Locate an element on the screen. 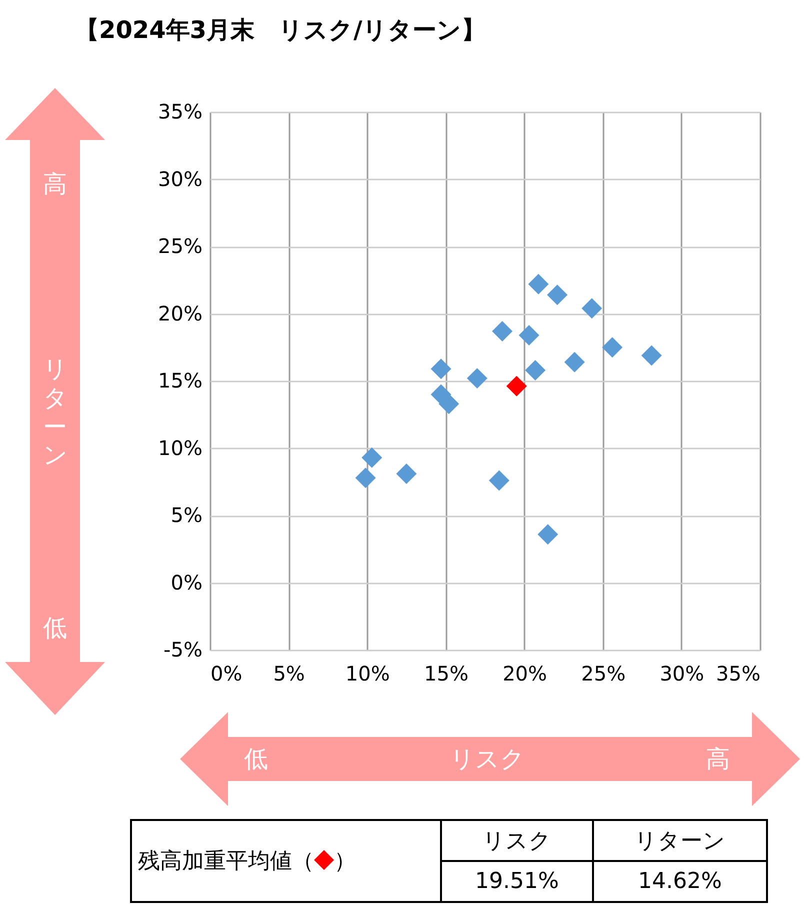 Image resolution: width=809 pixels, height=916 pixels. text: 19.51% is located at coordinates (517, 881).